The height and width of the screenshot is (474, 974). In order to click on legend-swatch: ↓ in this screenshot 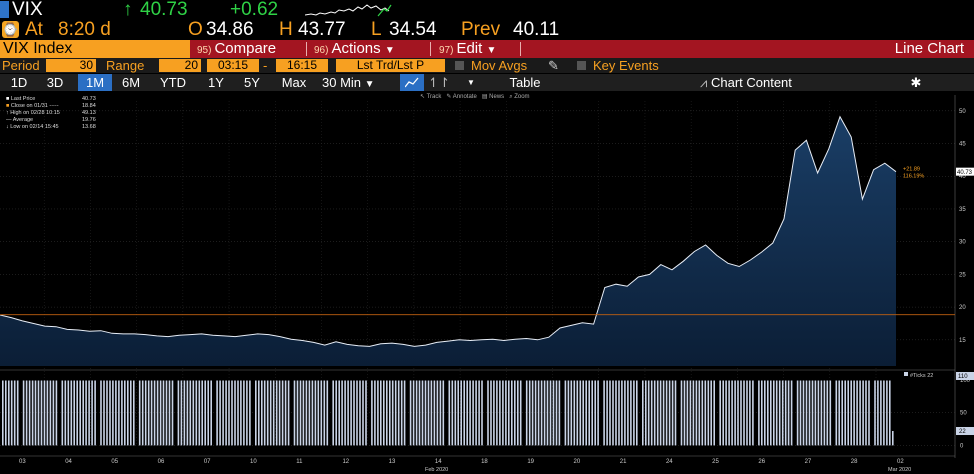, I will do `click(7, 127)`.